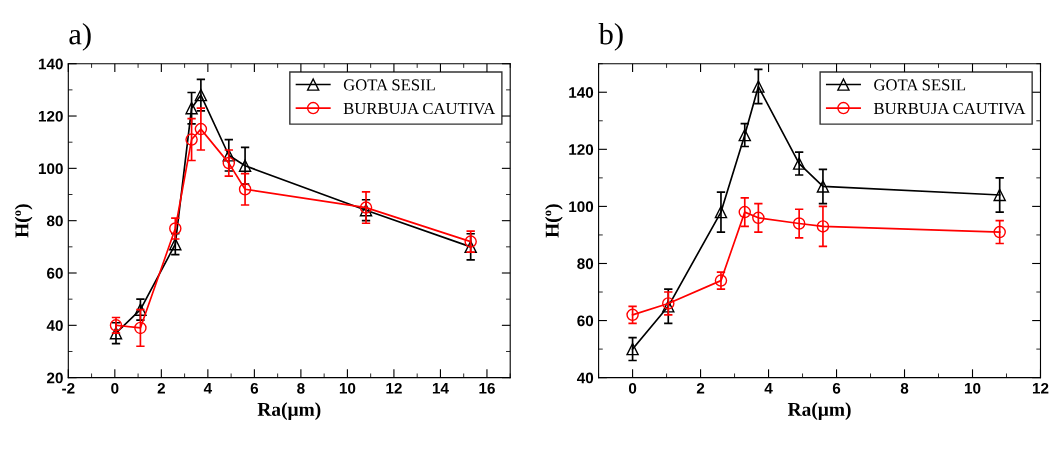 Image resolution: width=1051 pixels, height=455 pixels. Describe the element at coordinates (54, 378) in the screenshot. I see `y-tick-label: 20` at that location.